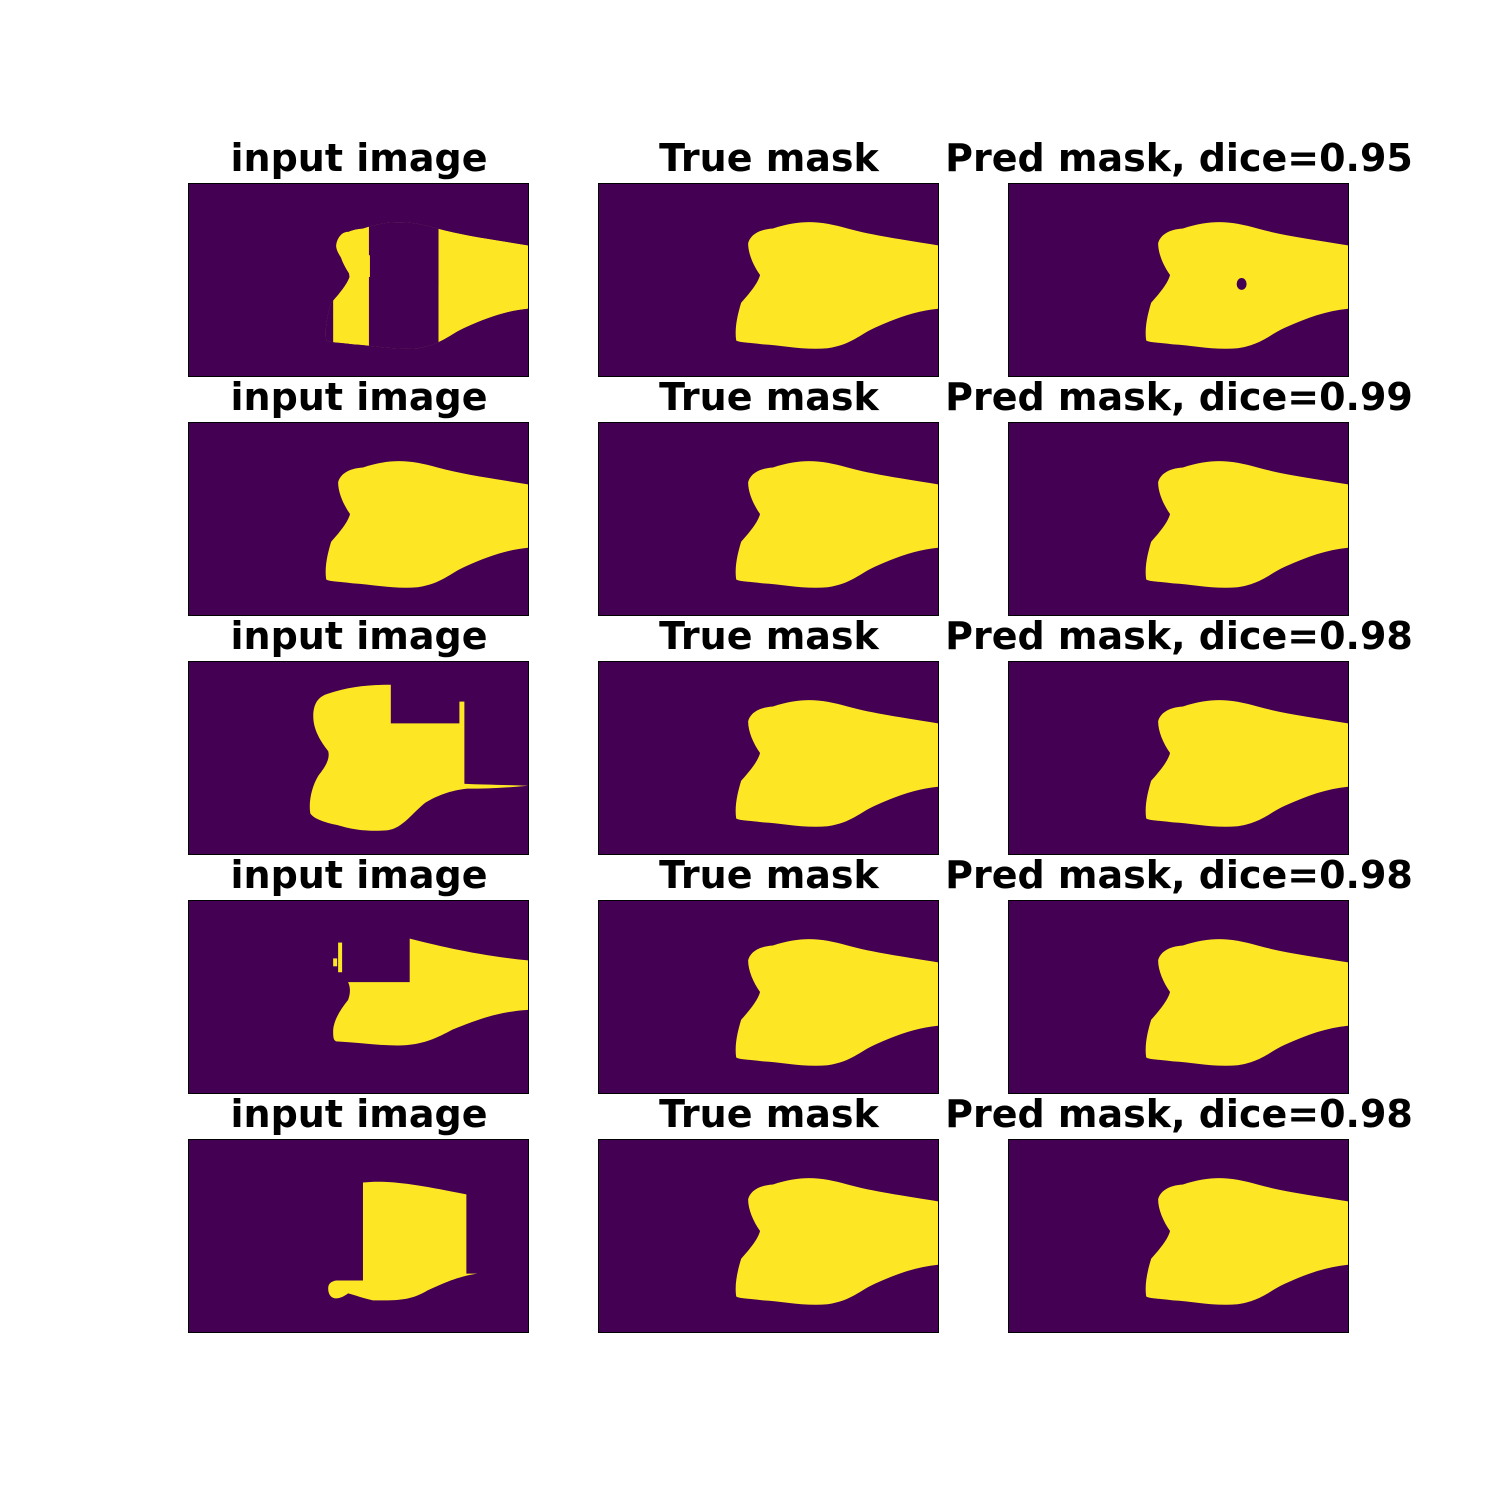 This screenshot has width=1500, height=1500. I want to click on input-image-title-row-4: input image, so click(359, 875).